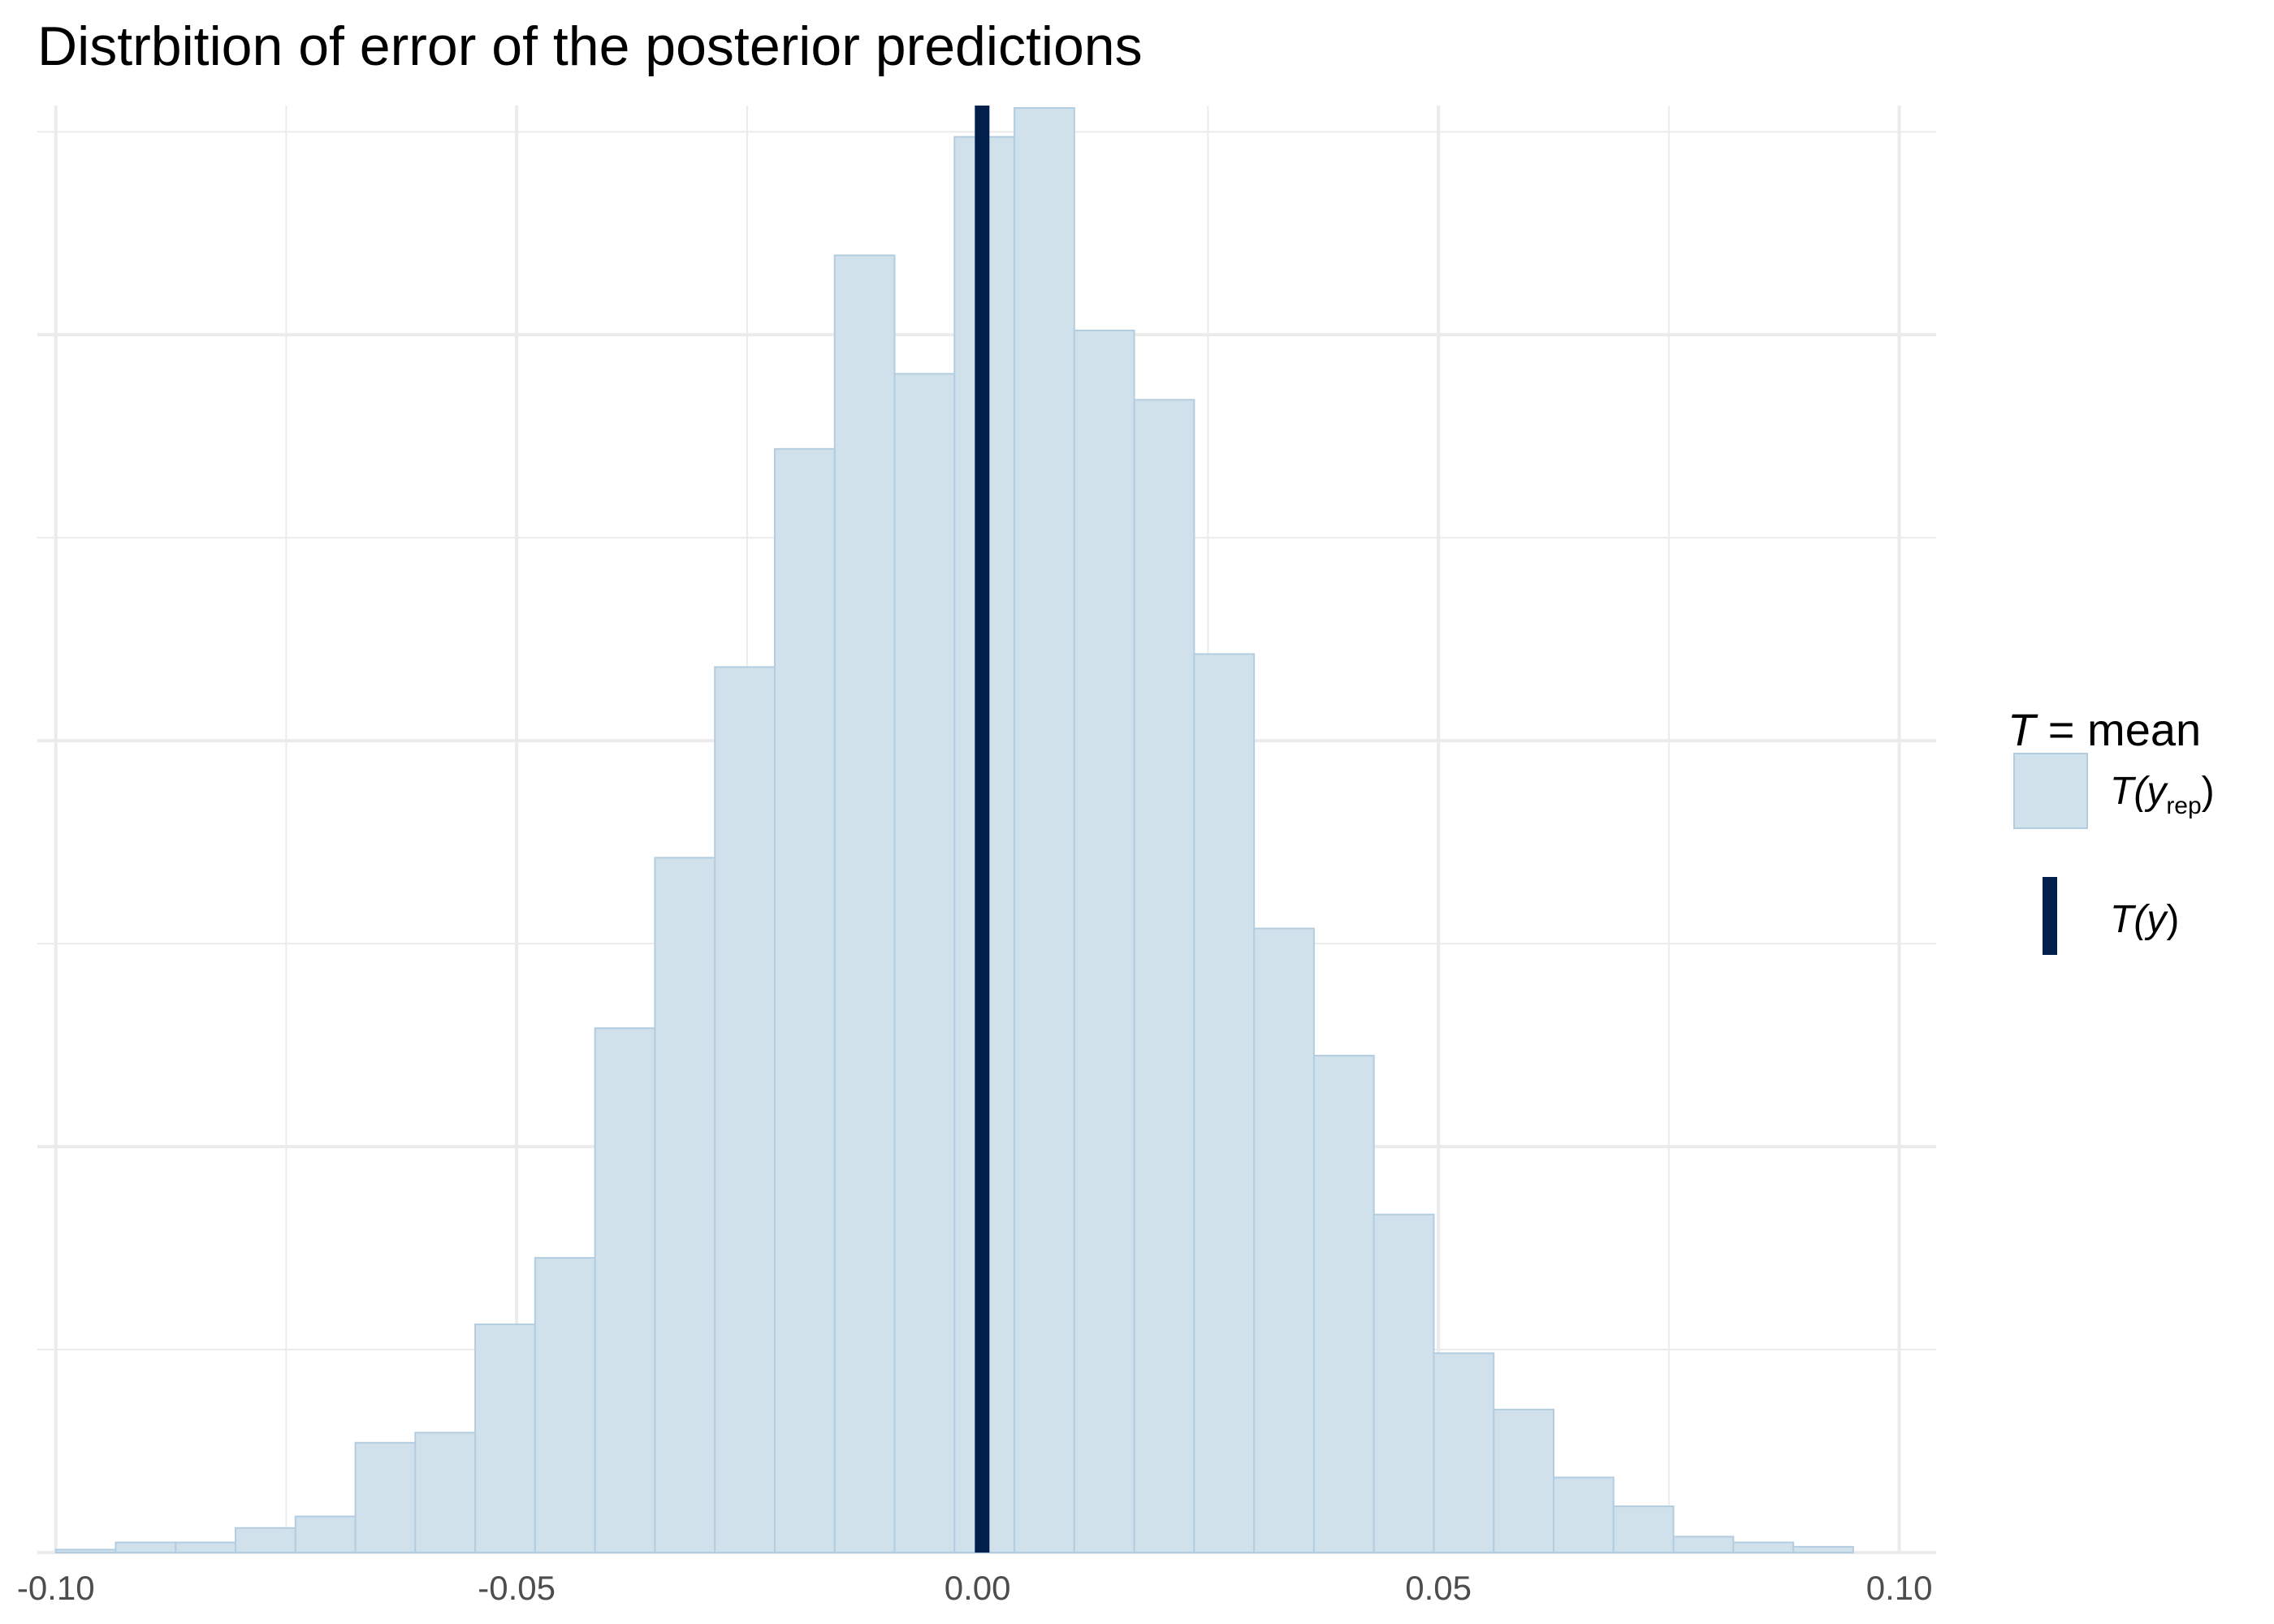 This screenshot has height=1624, width=2274. I want to click on observed-line, so click(982, 830).